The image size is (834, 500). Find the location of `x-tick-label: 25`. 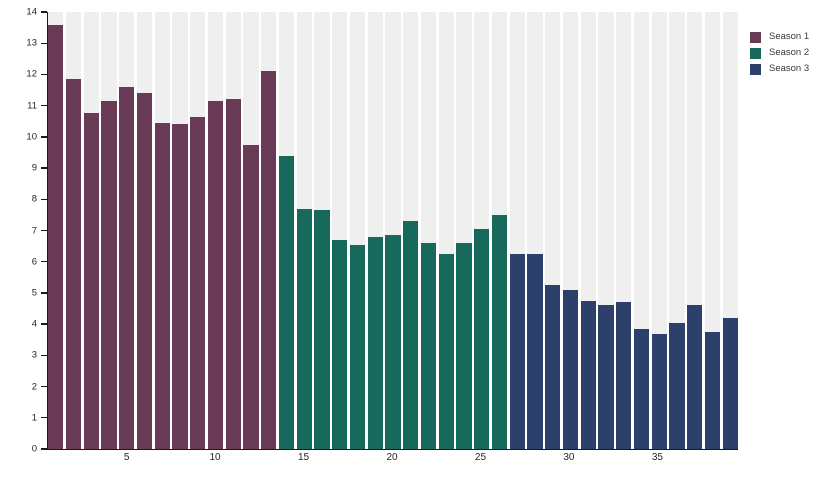

x-tick-label: 25 is located at coordinates (480, 457).